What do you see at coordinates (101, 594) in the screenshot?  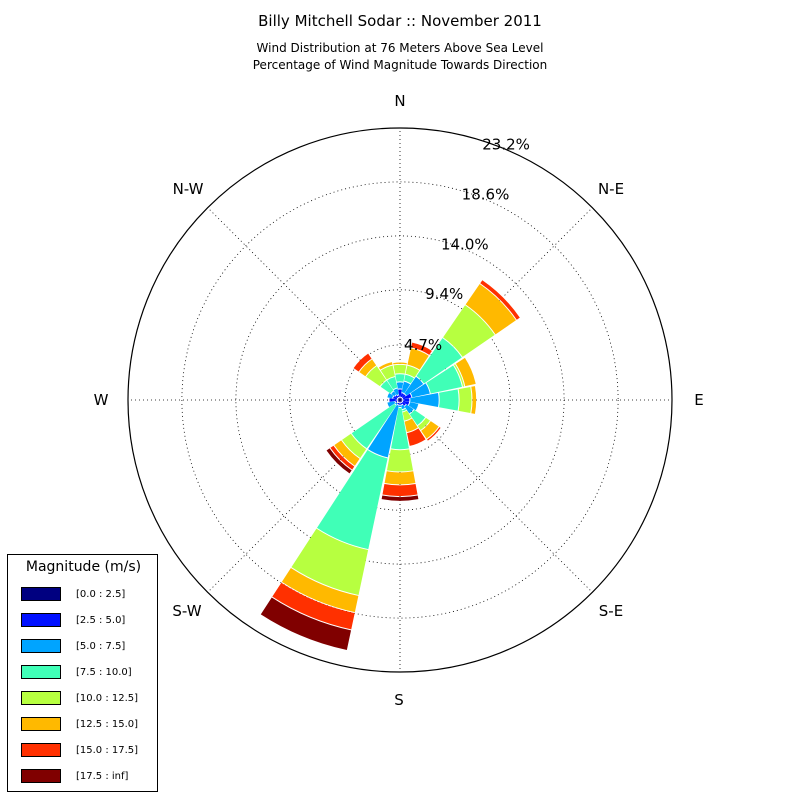 I see `legend-label: [0.0 : 2.5]` at bounding box center [101, 594].